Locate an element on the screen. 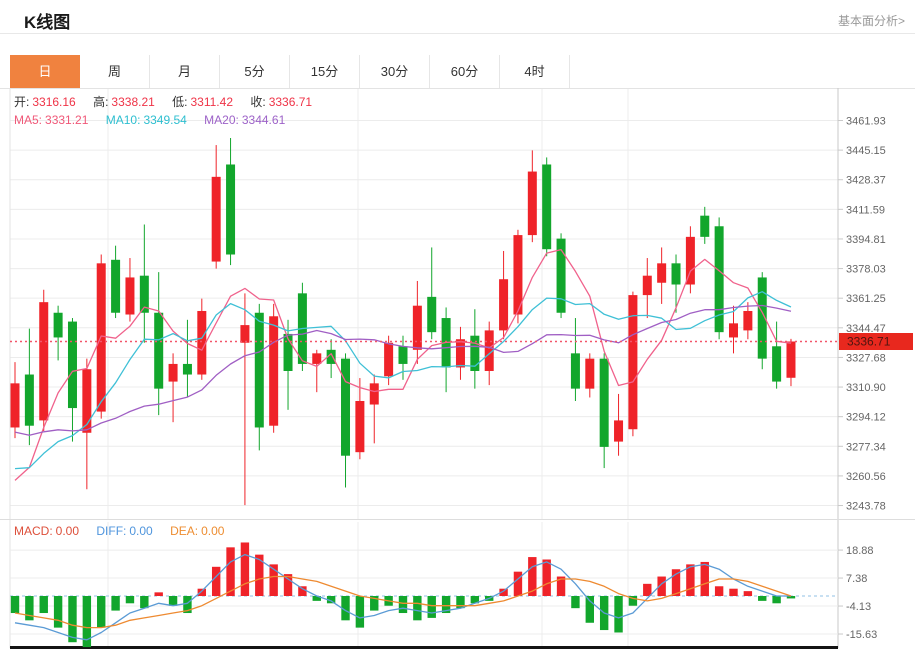 The height and width of the screenshot is (650, 915). ma5-label: MA5: is located at coordinates (28, 120).